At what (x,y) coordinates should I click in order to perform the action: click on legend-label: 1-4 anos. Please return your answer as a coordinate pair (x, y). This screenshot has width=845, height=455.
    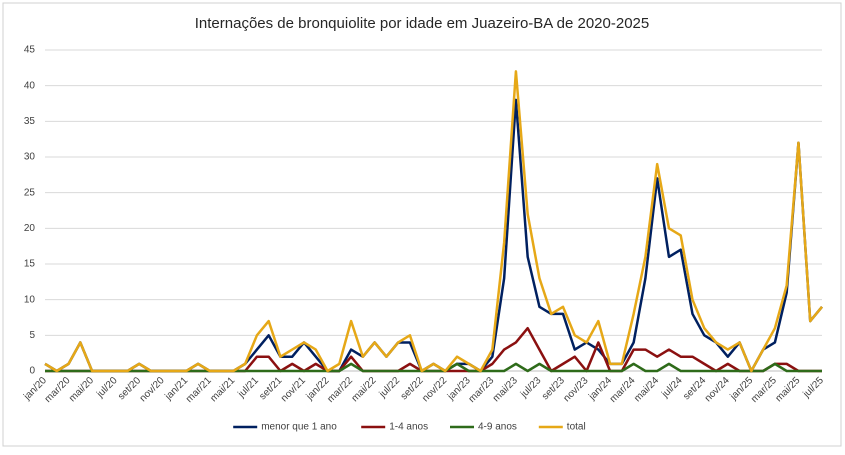
    Looking at the image, I should click on (408, 427).